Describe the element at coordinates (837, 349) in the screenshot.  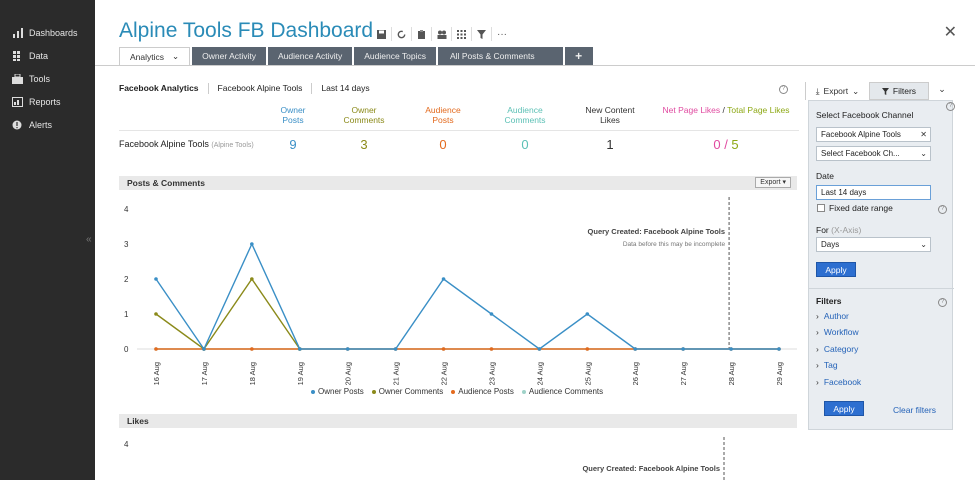
I see `filter-category: › Category` at that location.